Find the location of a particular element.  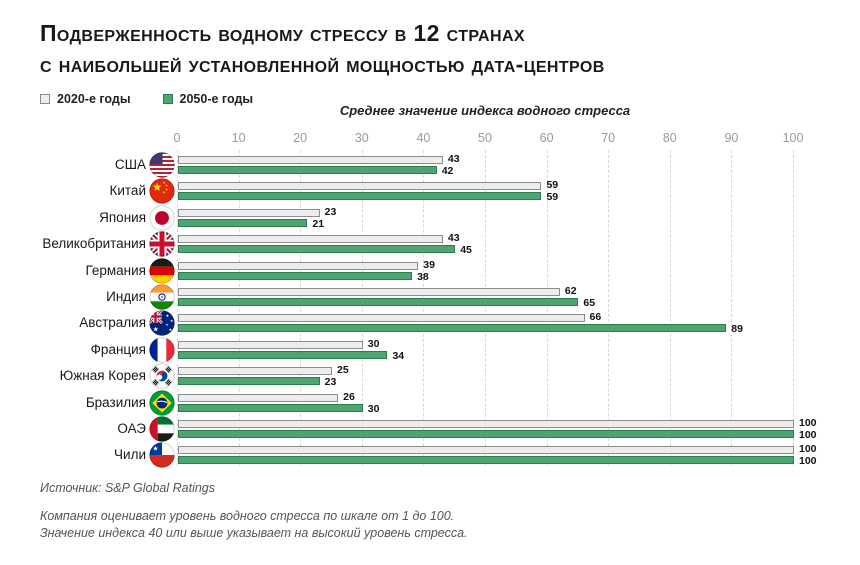

flag-cn-icon is located at coordinates (162, 191).